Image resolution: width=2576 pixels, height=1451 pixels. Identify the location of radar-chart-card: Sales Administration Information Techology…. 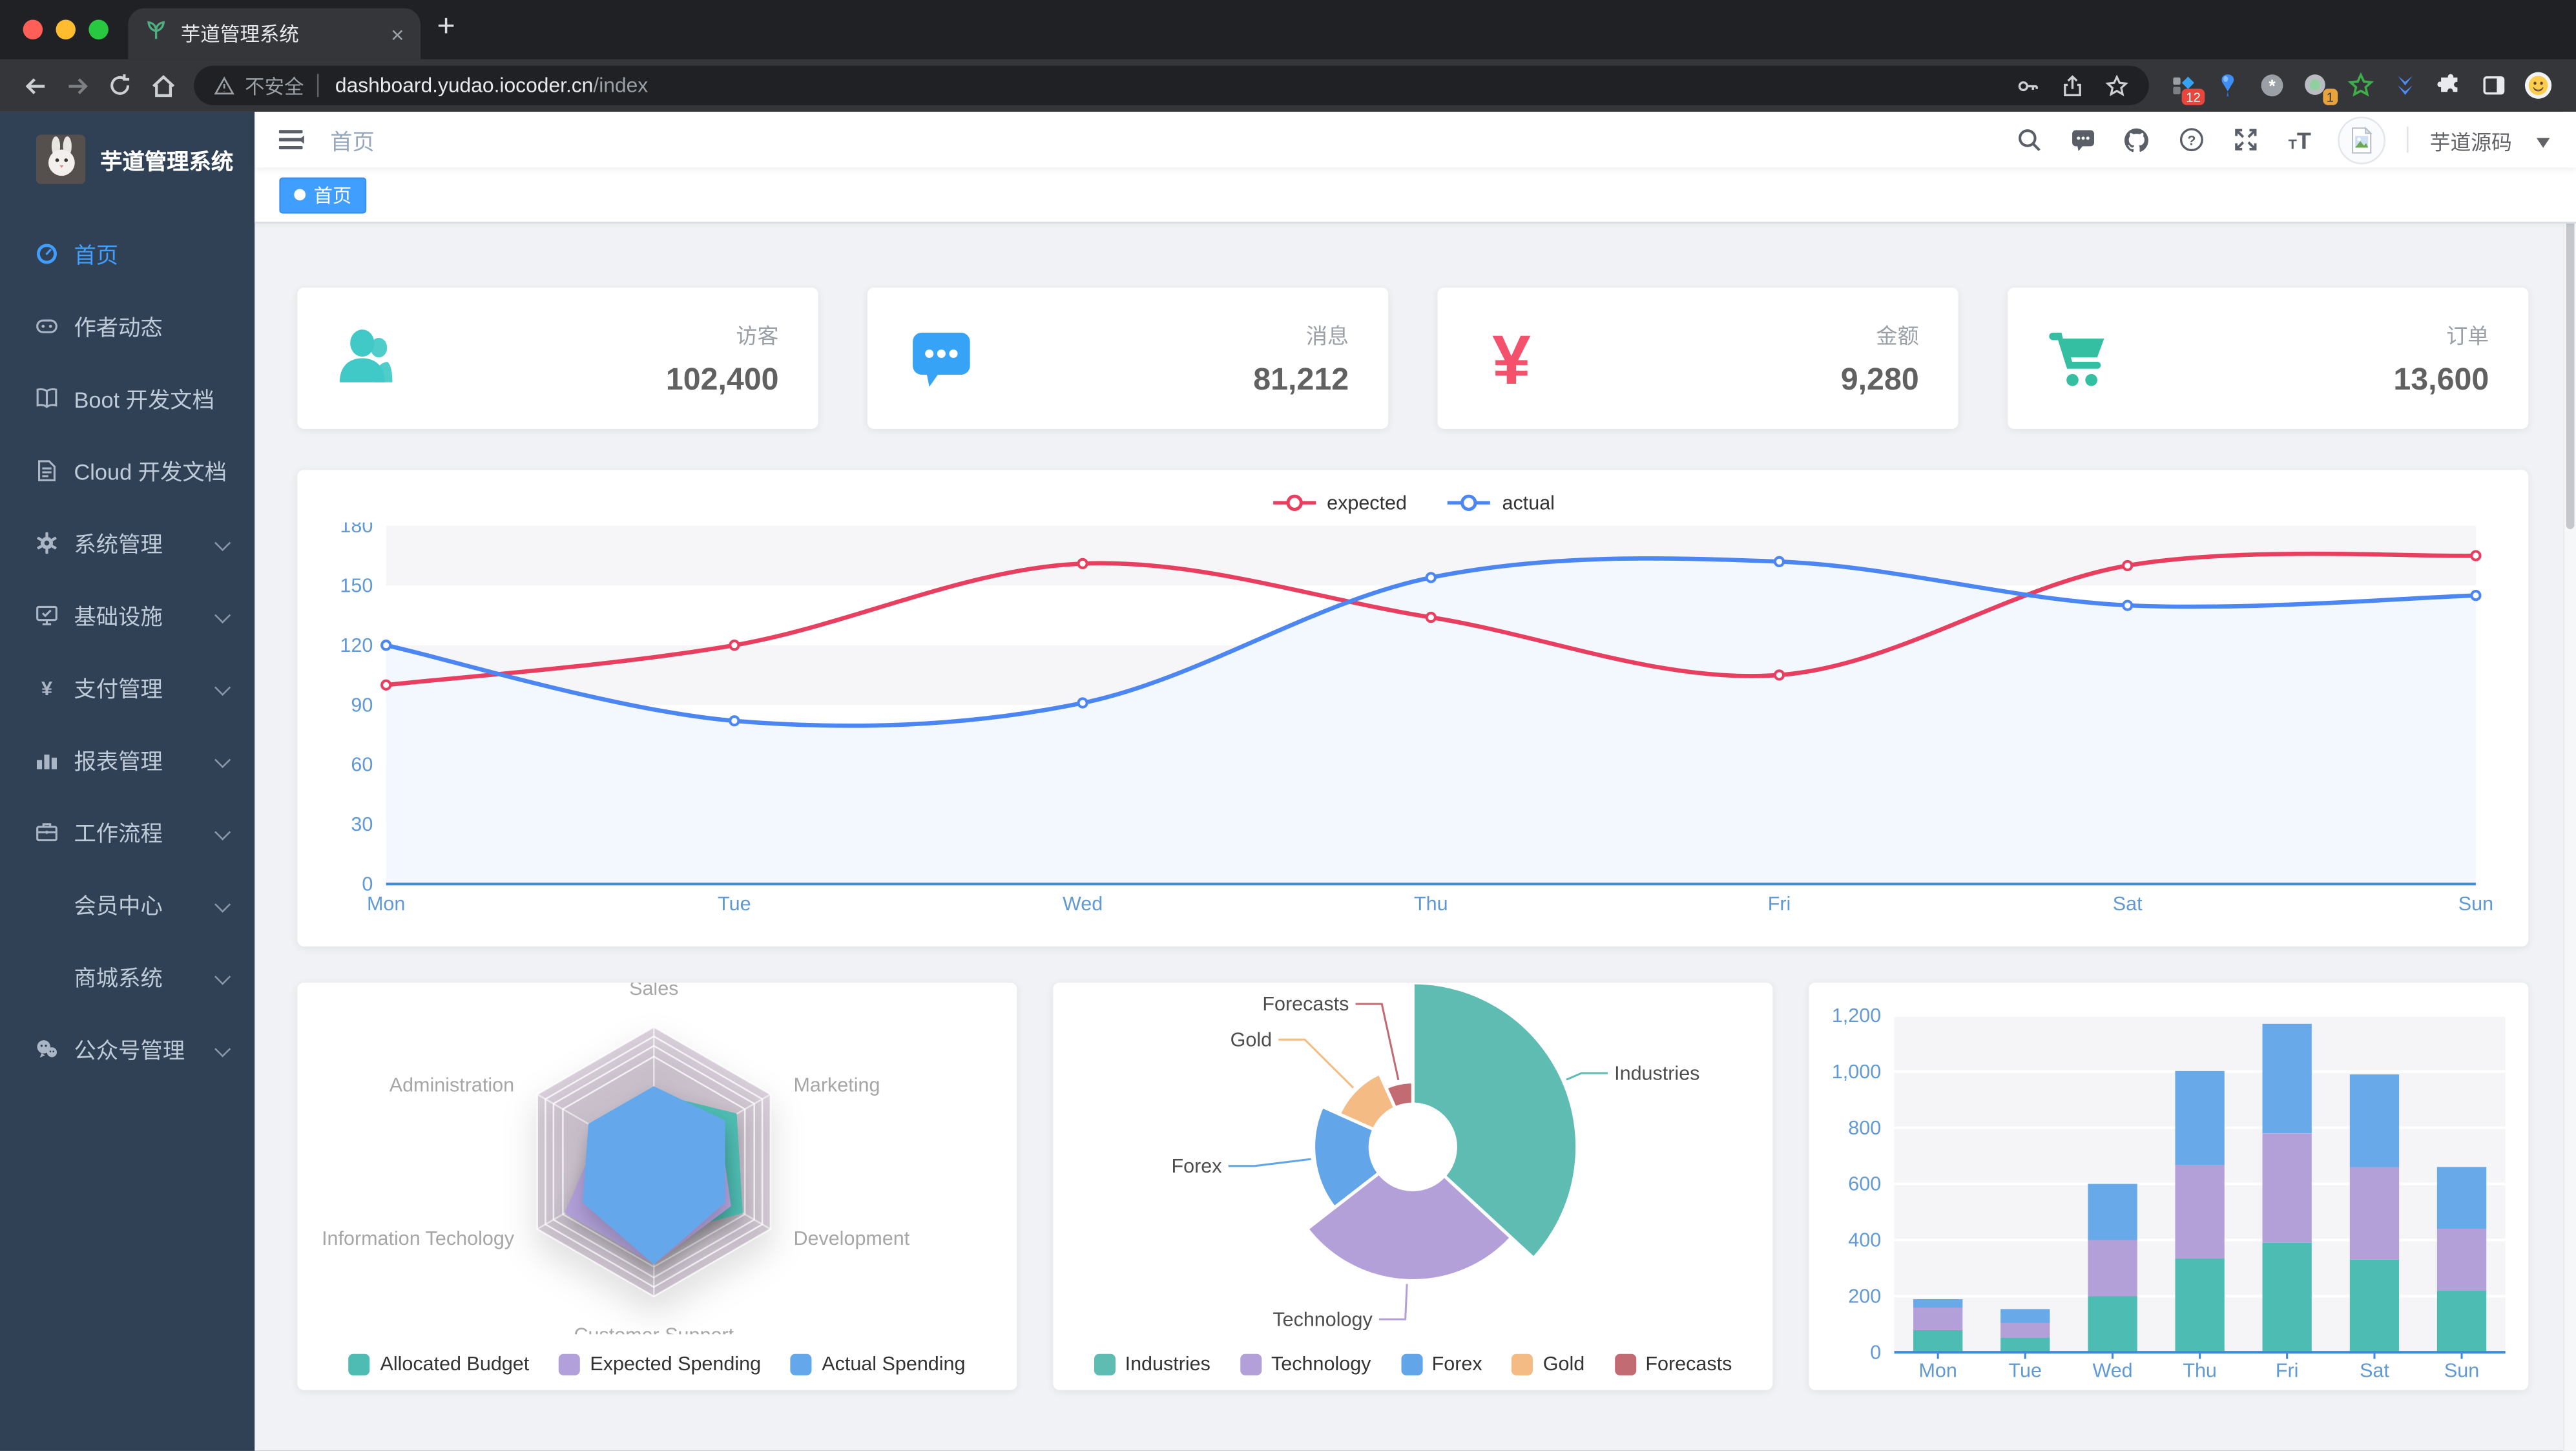
(657, 1183).